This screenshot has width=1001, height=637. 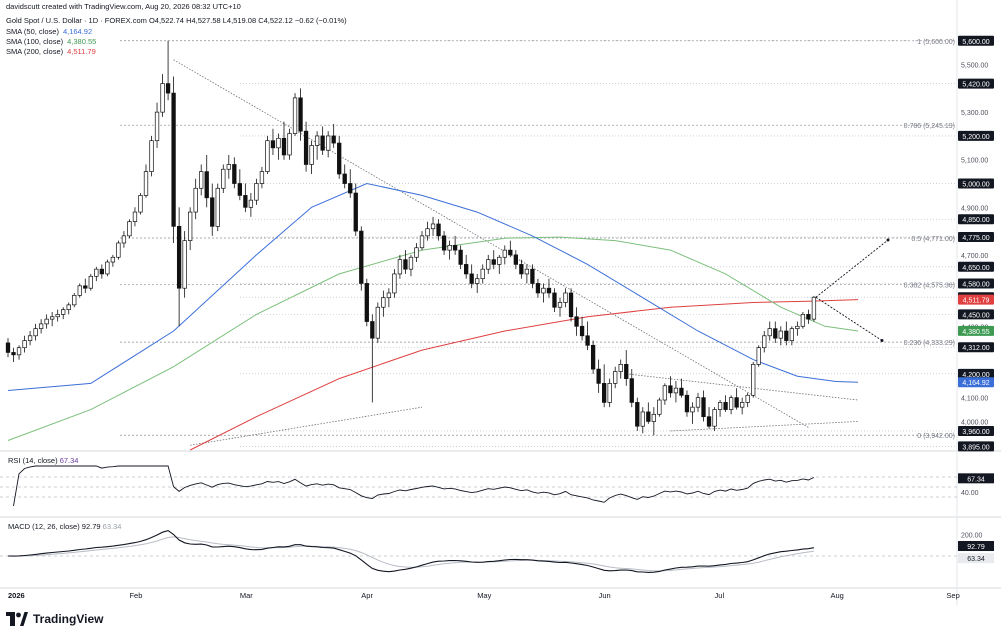 I want to click on sma200-legend: SMA (200, close) 4,511.79, so click(x=51, y=52).